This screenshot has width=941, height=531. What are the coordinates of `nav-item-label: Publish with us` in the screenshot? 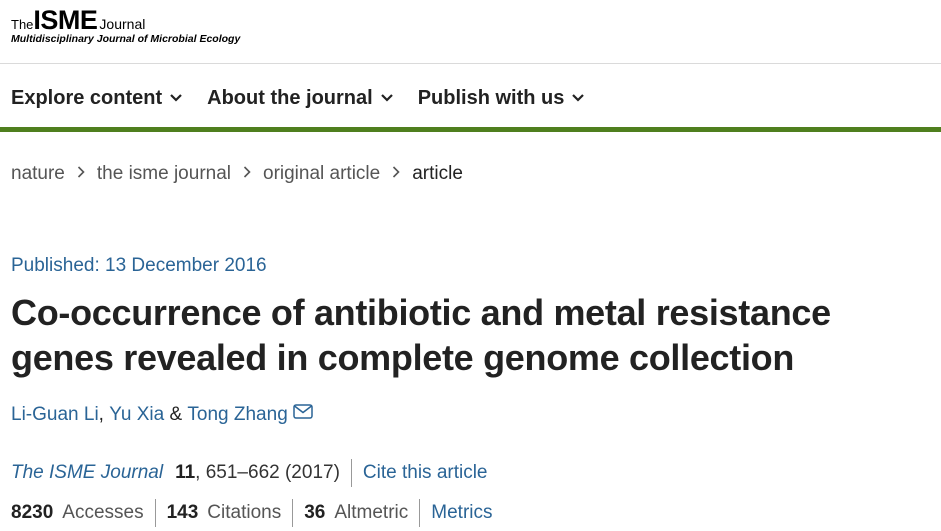 It's located at (491, 97).